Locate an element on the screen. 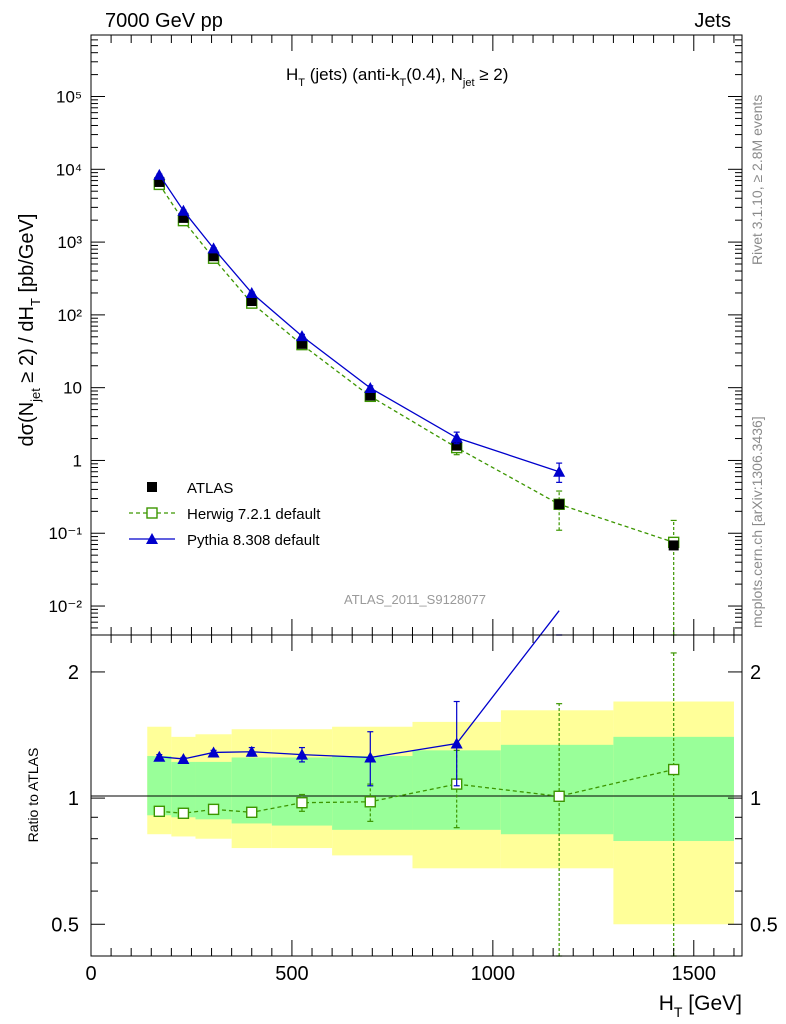 The height and width of the screenshot is (1024, 786). legend-marker-pythia is located at coordinates (152, 538).